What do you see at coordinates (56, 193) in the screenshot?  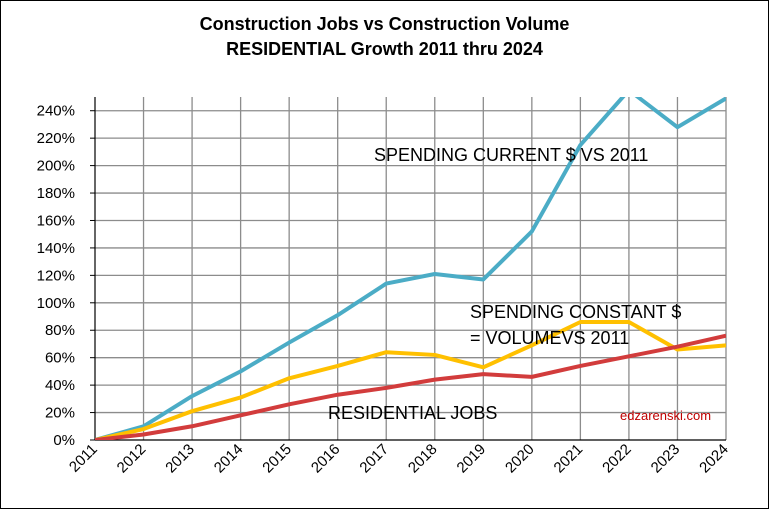 I see `y-tick-label: 180%` at bounding box center [56, 193].